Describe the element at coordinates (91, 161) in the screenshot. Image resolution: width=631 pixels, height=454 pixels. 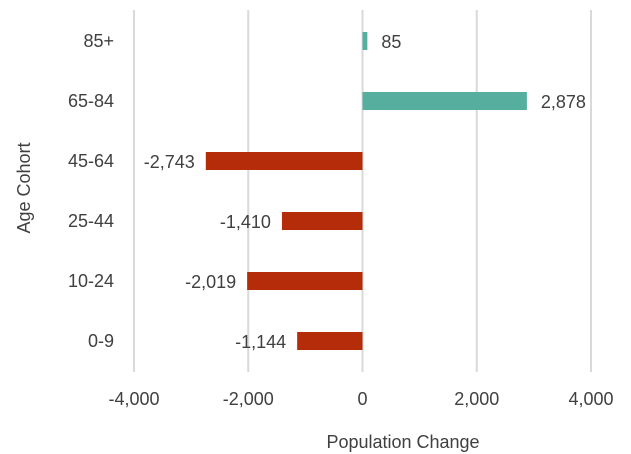
I see `category-label: 45-64` at that location.